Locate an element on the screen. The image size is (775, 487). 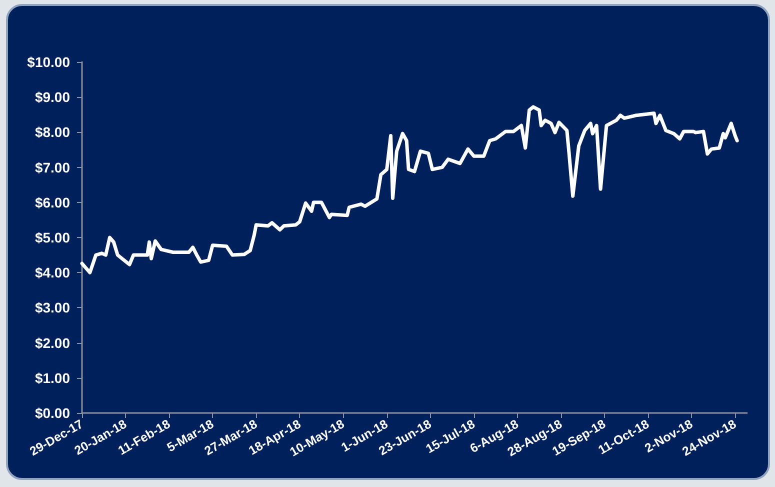
y-tick-label: $8.00 is located at coordinates (52, 132).